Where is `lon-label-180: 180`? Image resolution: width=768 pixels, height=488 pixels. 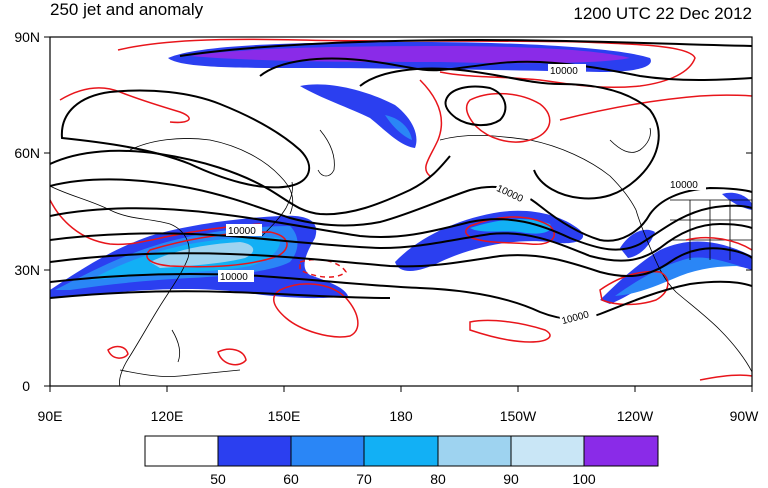
lon-label-180: 180 is located at coordinates (401, 416).